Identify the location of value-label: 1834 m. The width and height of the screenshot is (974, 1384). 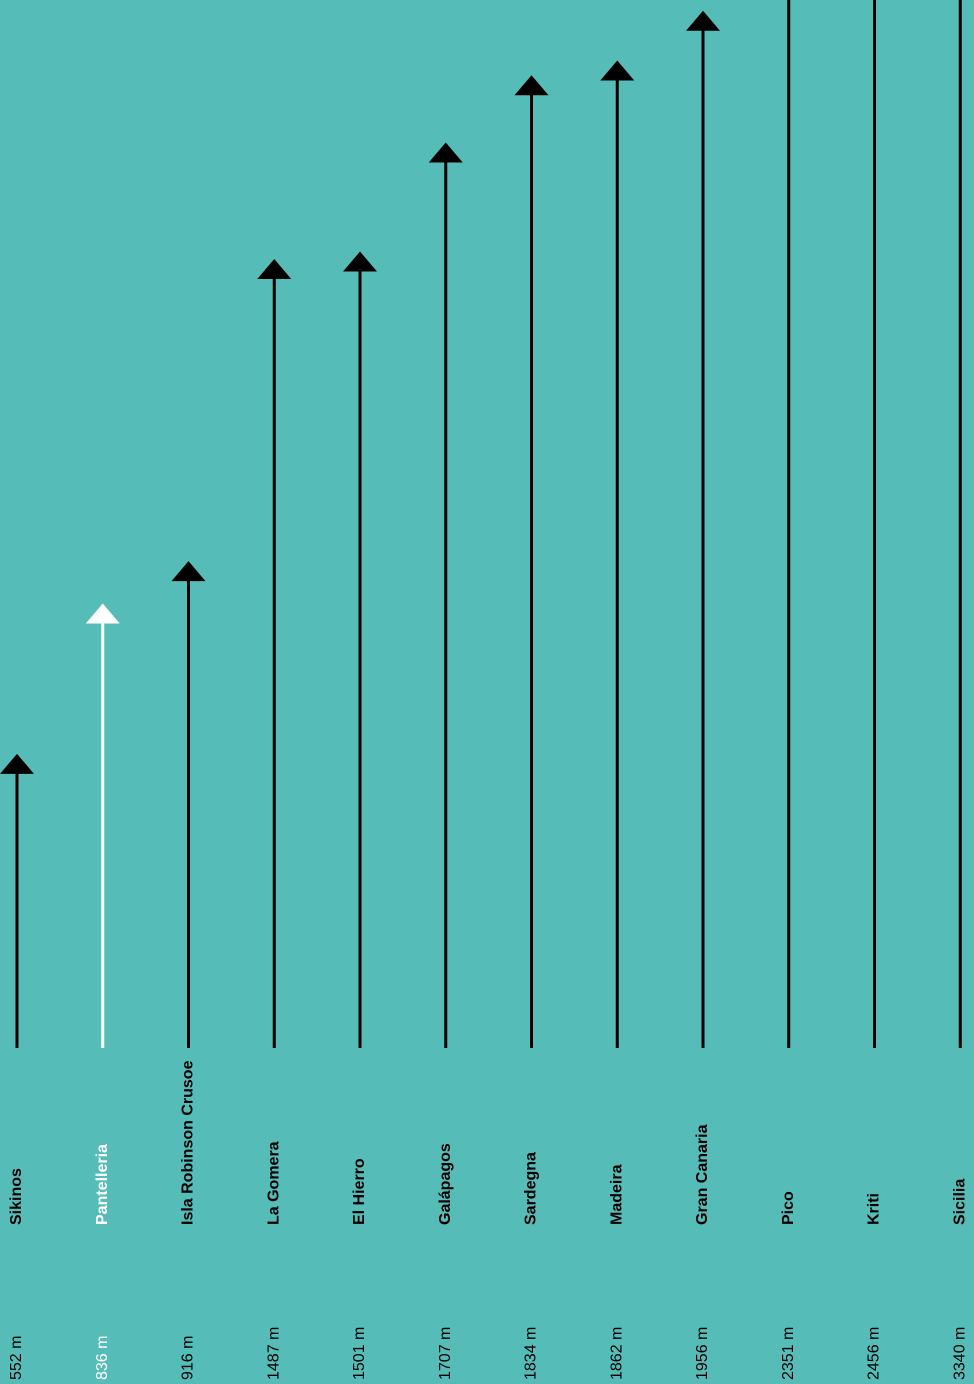
(531, 1353).